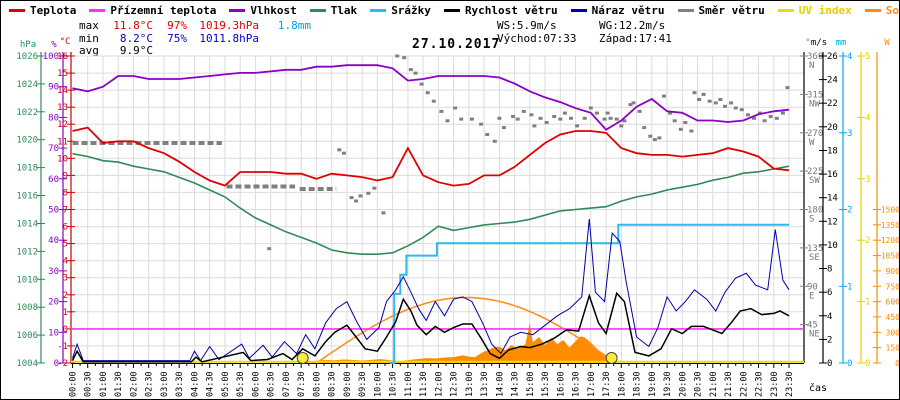 The height and width of the screenshot is (400, 900). What do you see at coordinates (65, 330) in the screenshot?
I see `axis-tick-label: 0` at bounding box center [65, 330].